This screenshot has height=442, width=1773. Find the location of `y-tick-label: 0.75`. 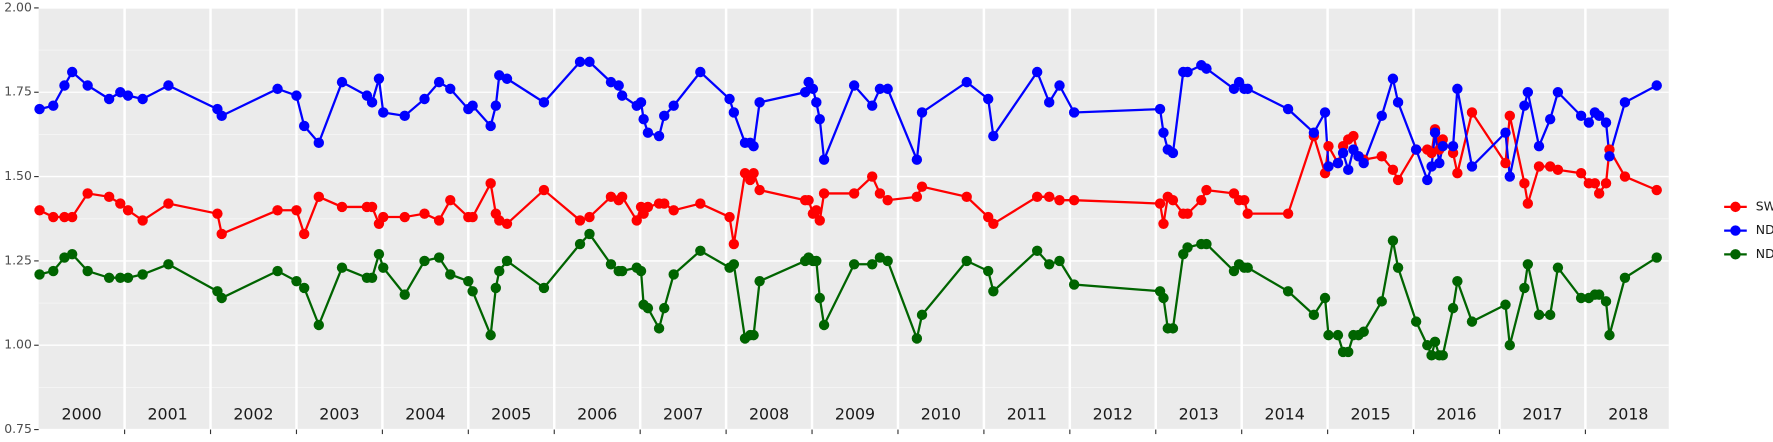

y-tick-label: 0.75 is located at coordinates (18, 428).